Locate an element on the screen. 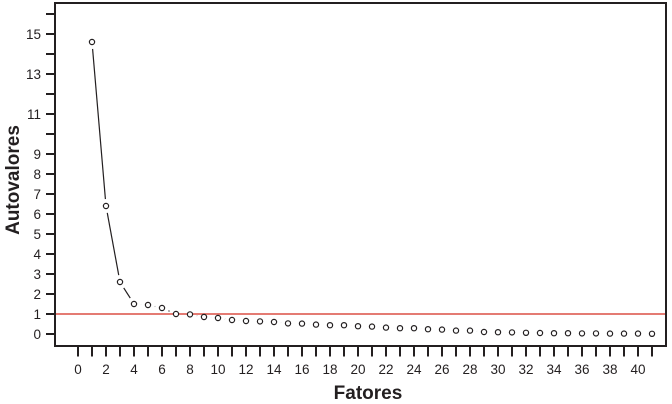 The height and width of the screenshot is (404, 672). y-tick-label: 5 is located at coordinates (37, 234).